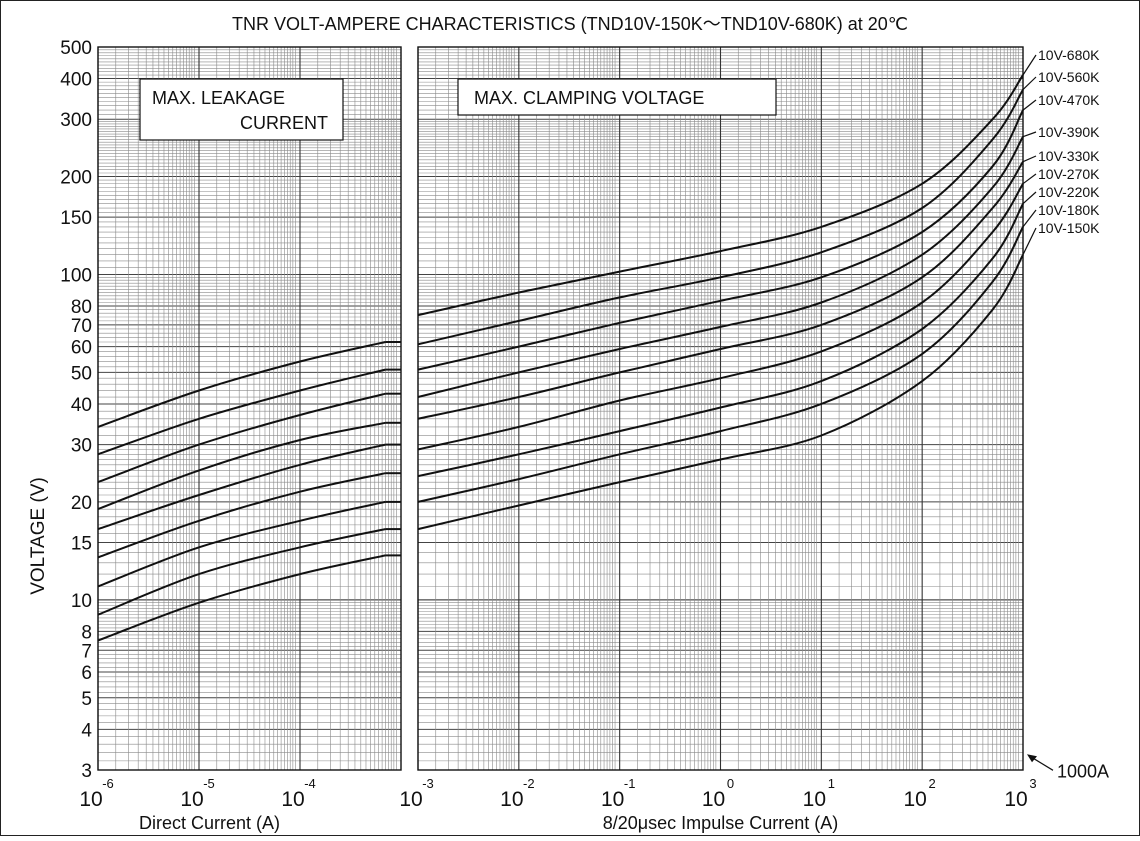 This screenshot has width=1140, height=841. I want to click on series-label: 10V-270K, so click(1069, 174).